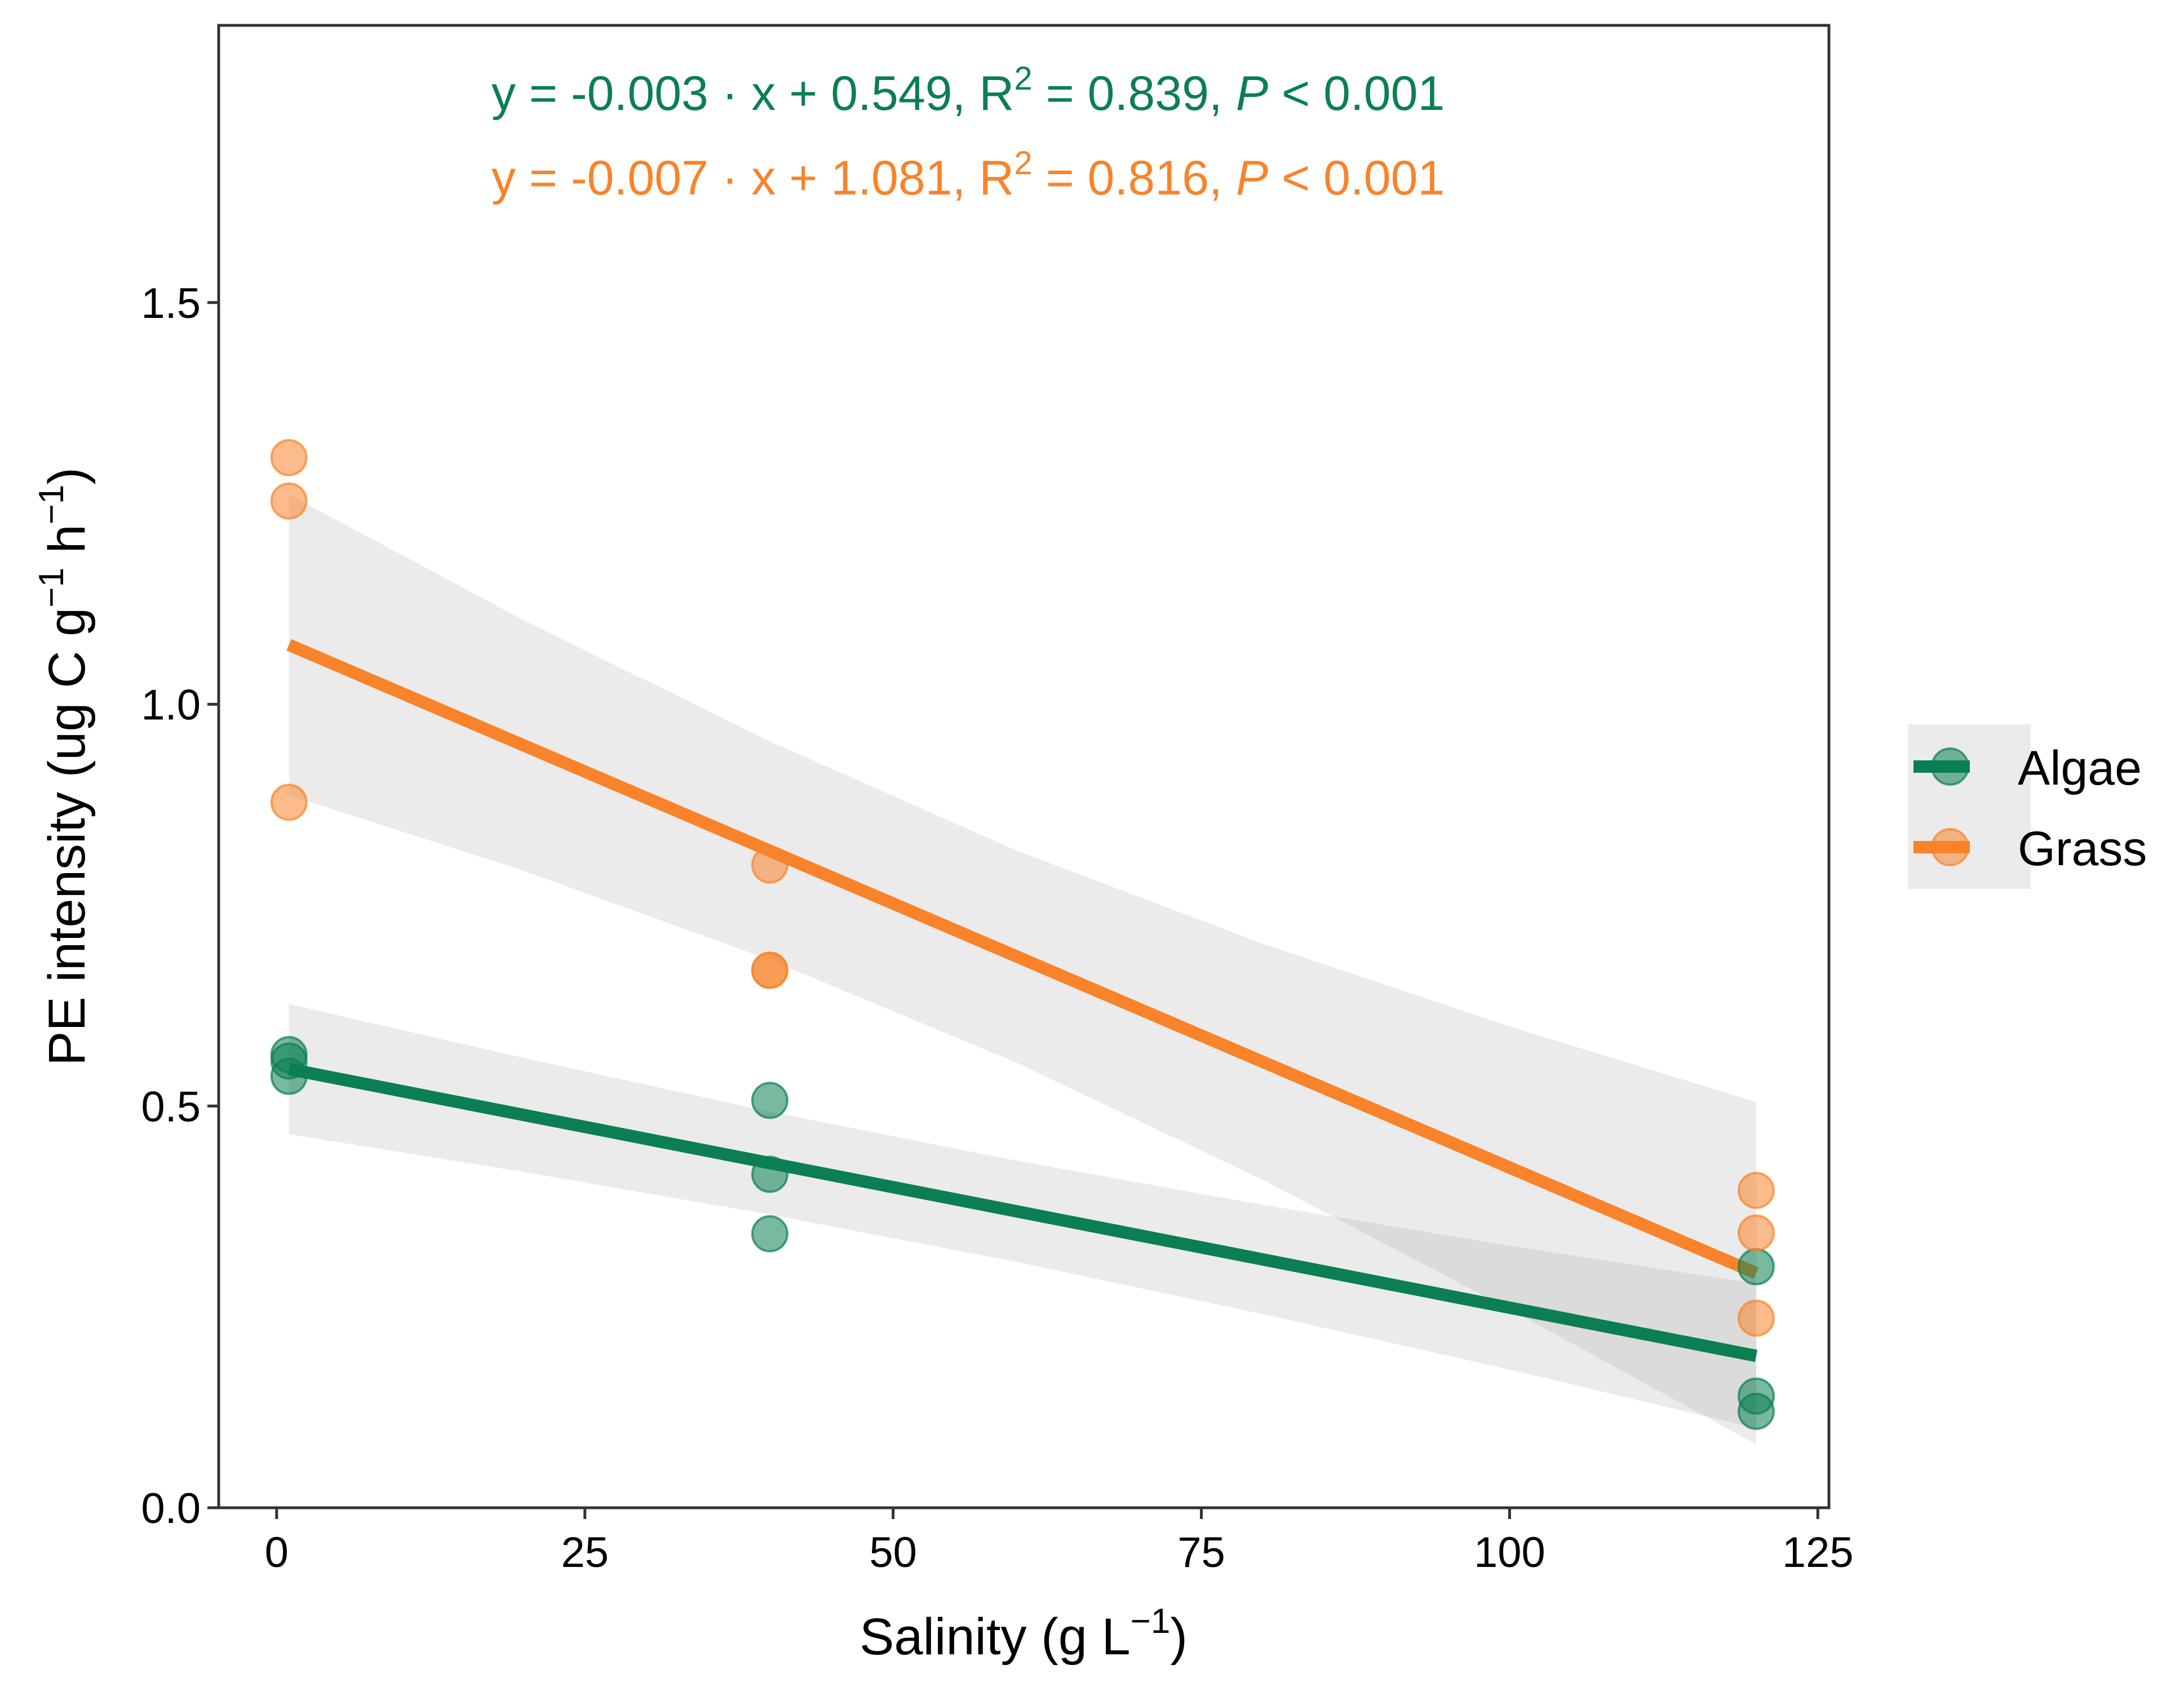 This screenshot has width=2184, height=1687. What do you see at coordinates (2080, 768) in the screenshot?
I see `legend-label-algae: Algae` at bounding box center [2080, 768].